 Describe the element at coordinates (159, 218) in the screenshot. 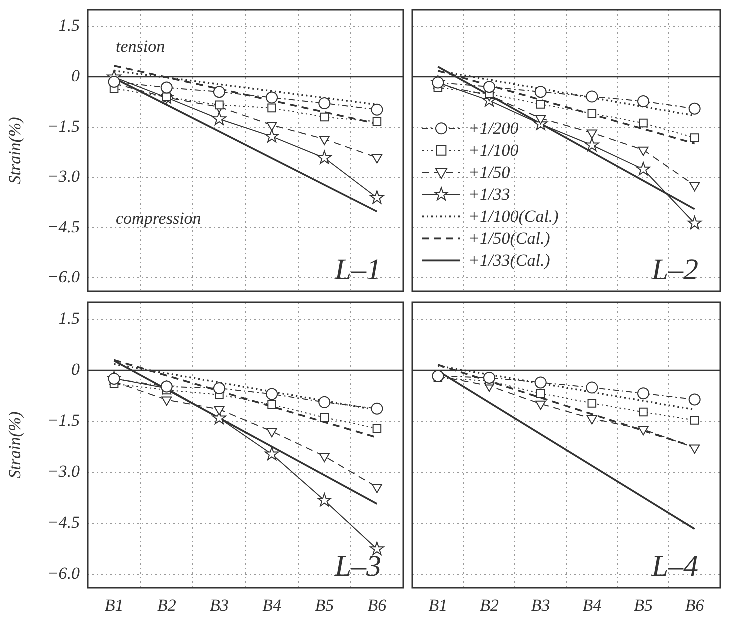

I see `annotation: compression` at that location.